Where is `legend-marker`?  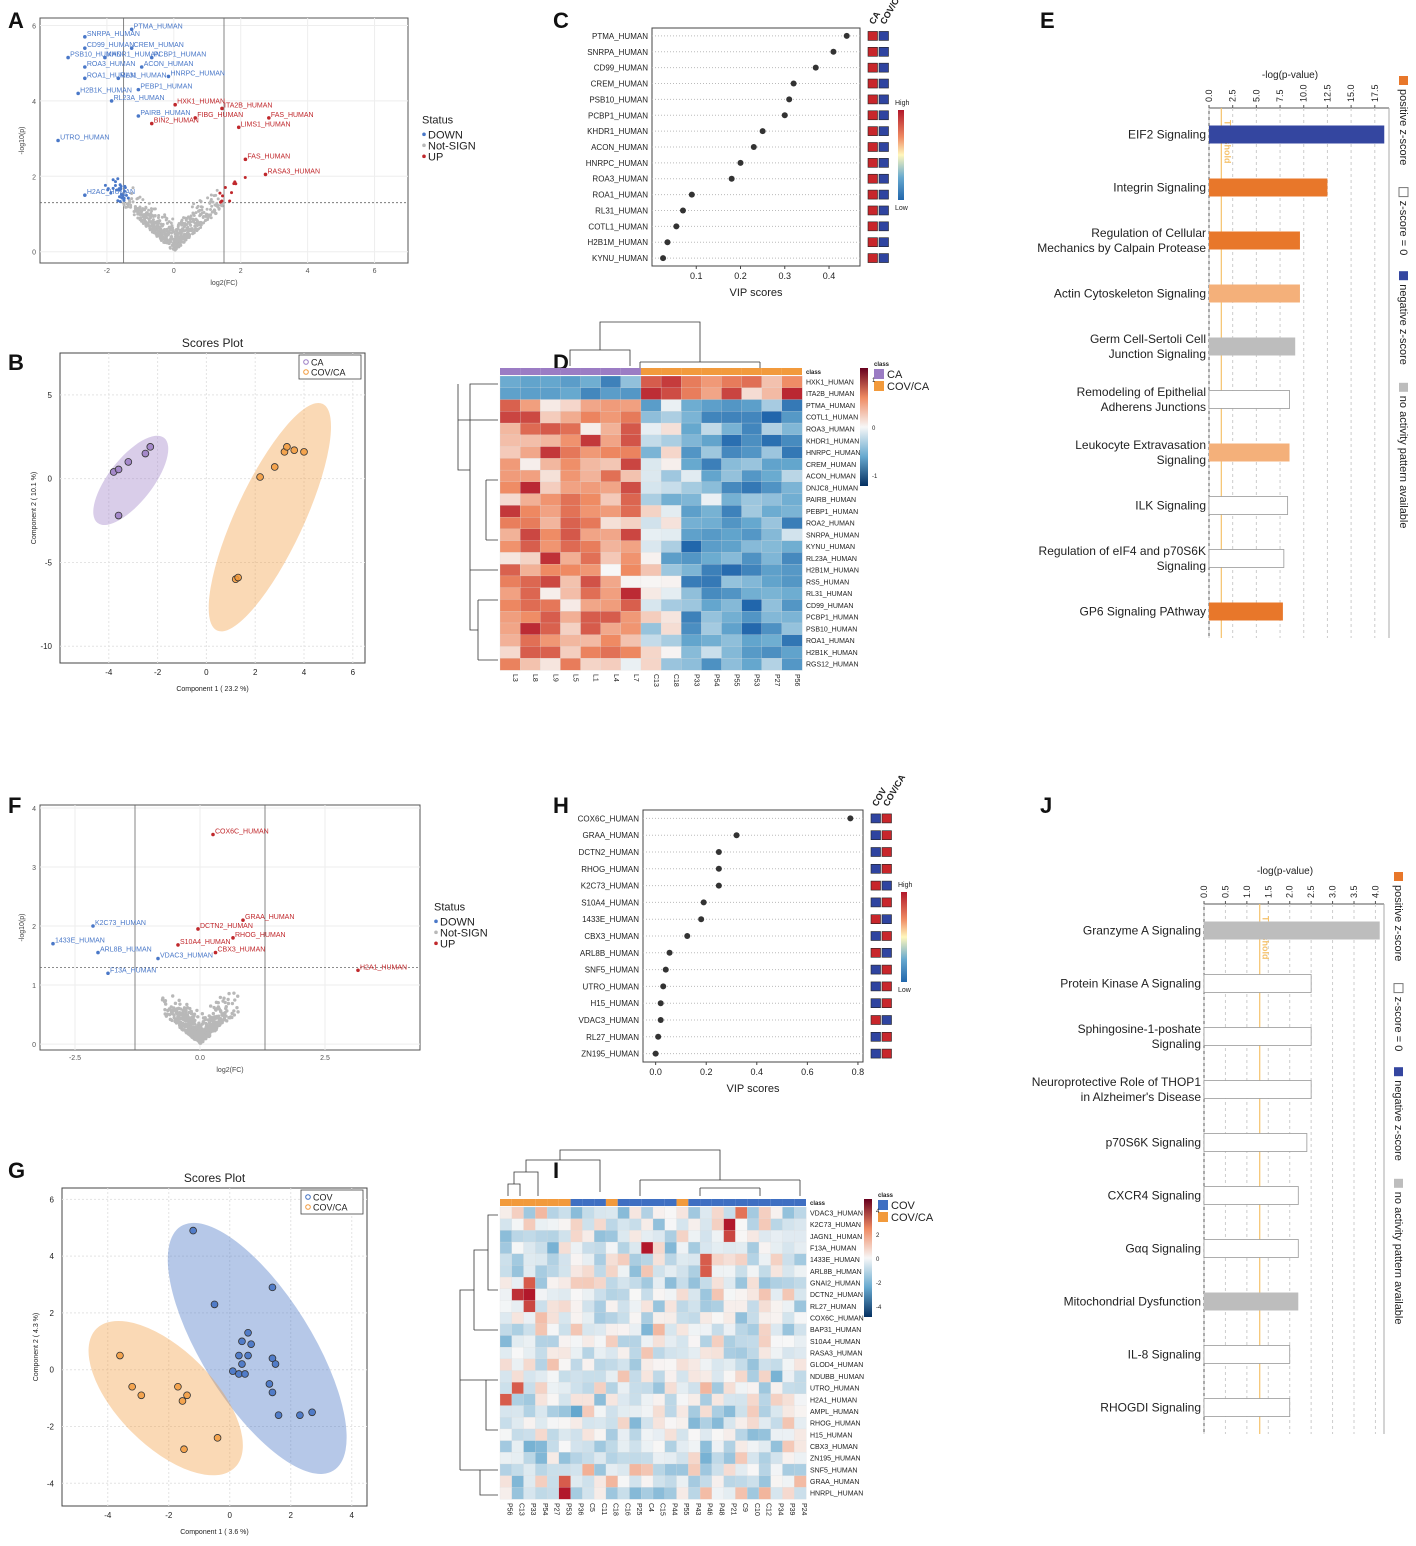 legend-marker is located at coordinates (424, 134).